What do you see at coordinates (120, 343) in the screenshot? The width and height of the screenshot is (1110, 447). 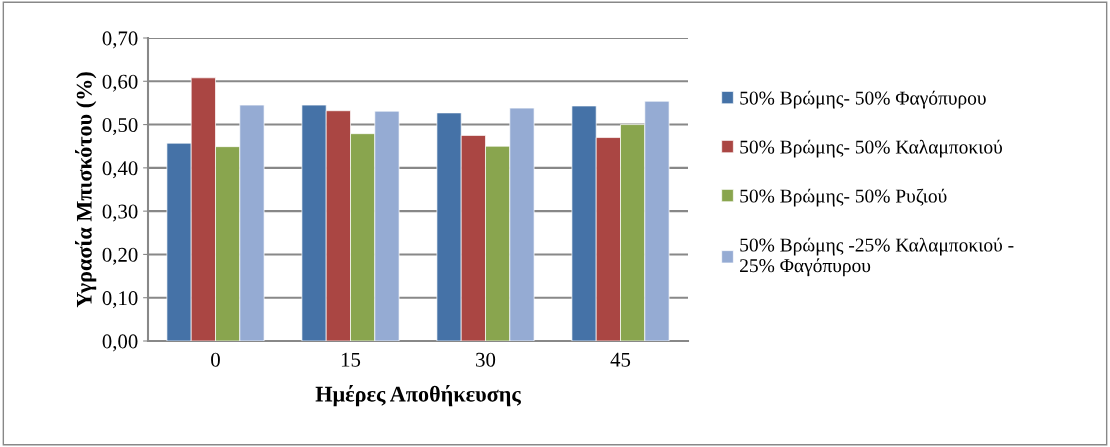 I see `y-tick-label: 0,00` at bounding box center [120, 343].